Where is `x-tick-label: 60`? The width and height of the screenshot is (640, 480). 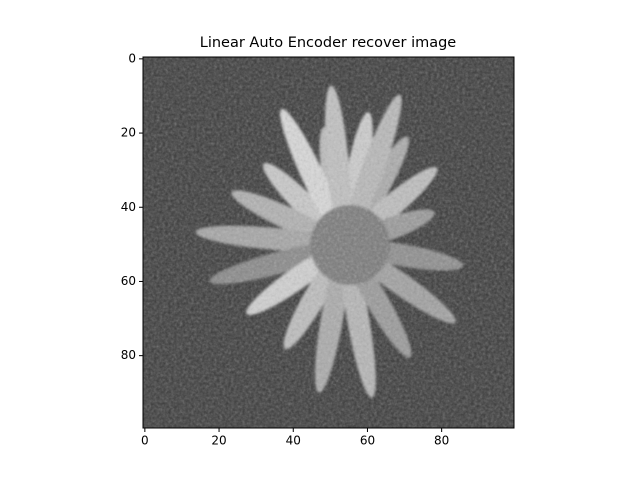
x-tick-label: 60 is located at coordinates (367, 441).